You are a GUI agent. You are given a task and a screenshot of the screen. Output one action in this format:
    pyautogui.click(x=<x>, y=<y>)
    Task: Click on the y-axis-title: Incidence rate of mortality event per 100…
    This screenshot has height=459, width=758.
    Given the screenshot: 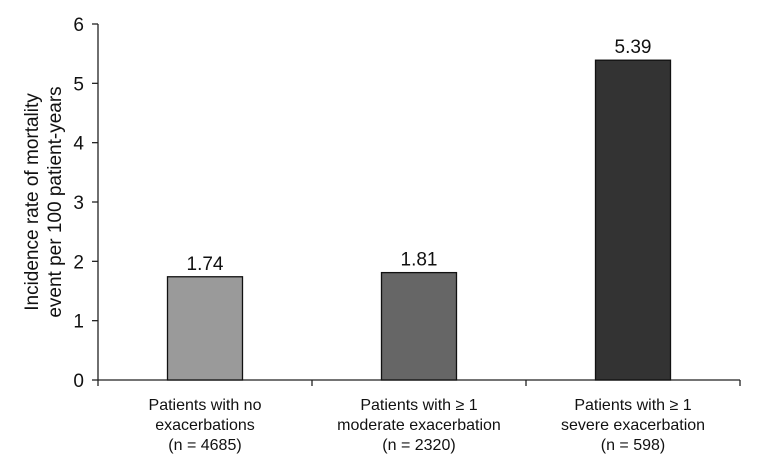 What is the action you would take?
    pyautogui.click(x=44, y=201)
    